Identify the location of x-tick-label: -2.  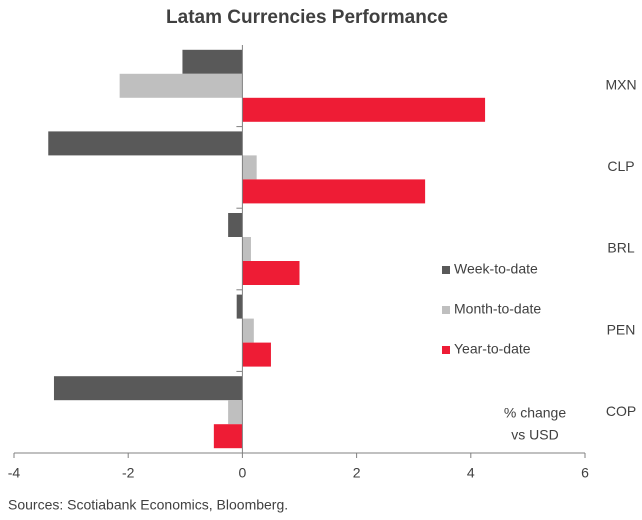
(128, 473).